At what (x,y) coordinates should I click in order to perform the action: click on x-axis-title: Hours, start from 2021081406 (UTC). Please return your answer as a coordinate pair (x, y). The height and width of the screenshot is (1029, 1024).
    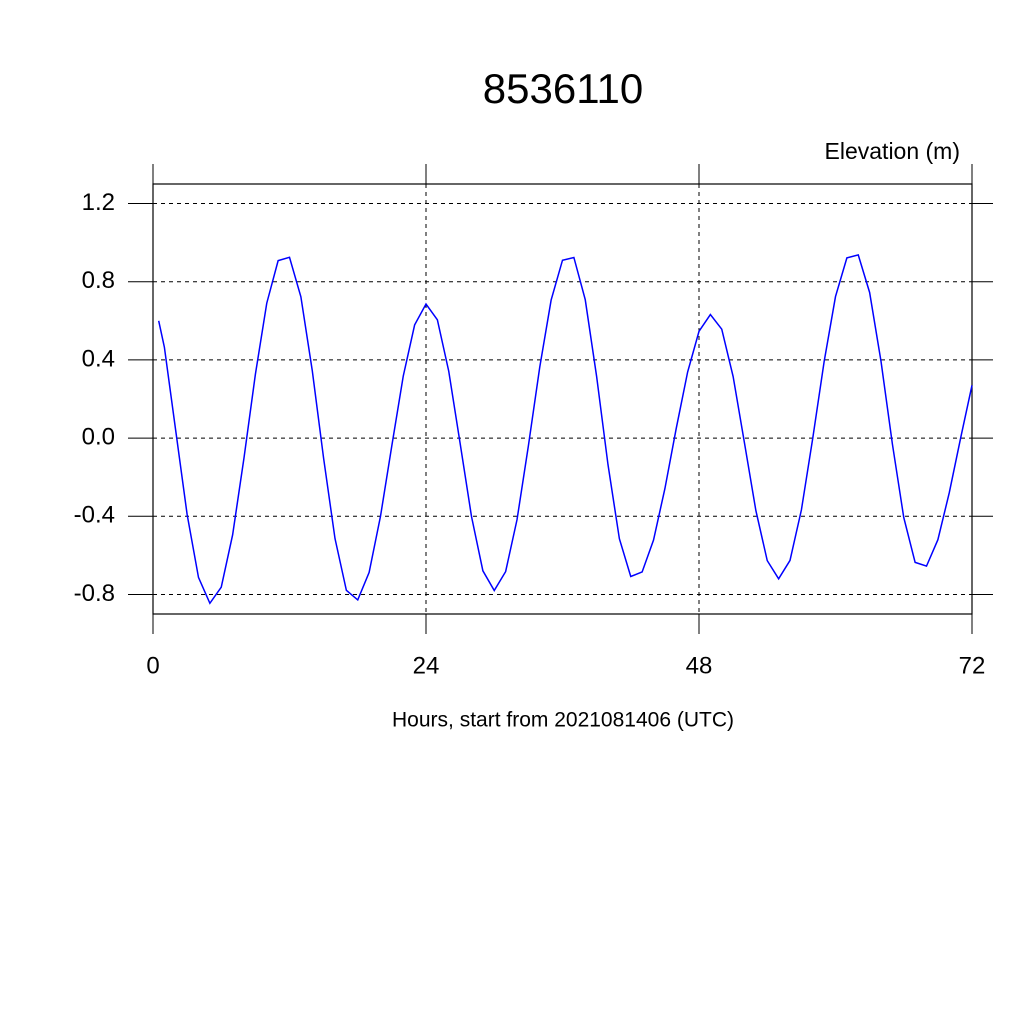
    Looking at the image, I should click on (563, 720).